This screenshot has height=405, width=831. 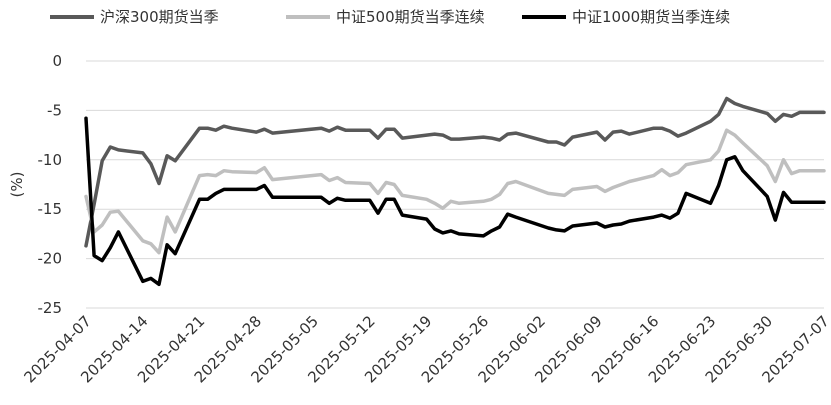 What do you see at coordinates (50, 209) in the screenshot?
I see `y-tick-label: -15` at bounding box center [50, 209].